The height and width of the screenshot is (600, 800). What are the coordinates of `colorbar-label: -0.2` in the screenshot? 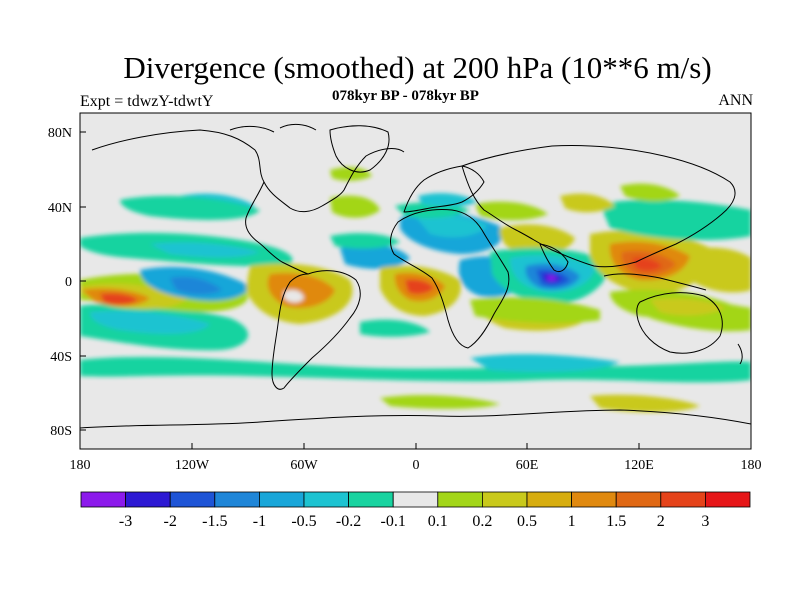 It's located at (348, 521).